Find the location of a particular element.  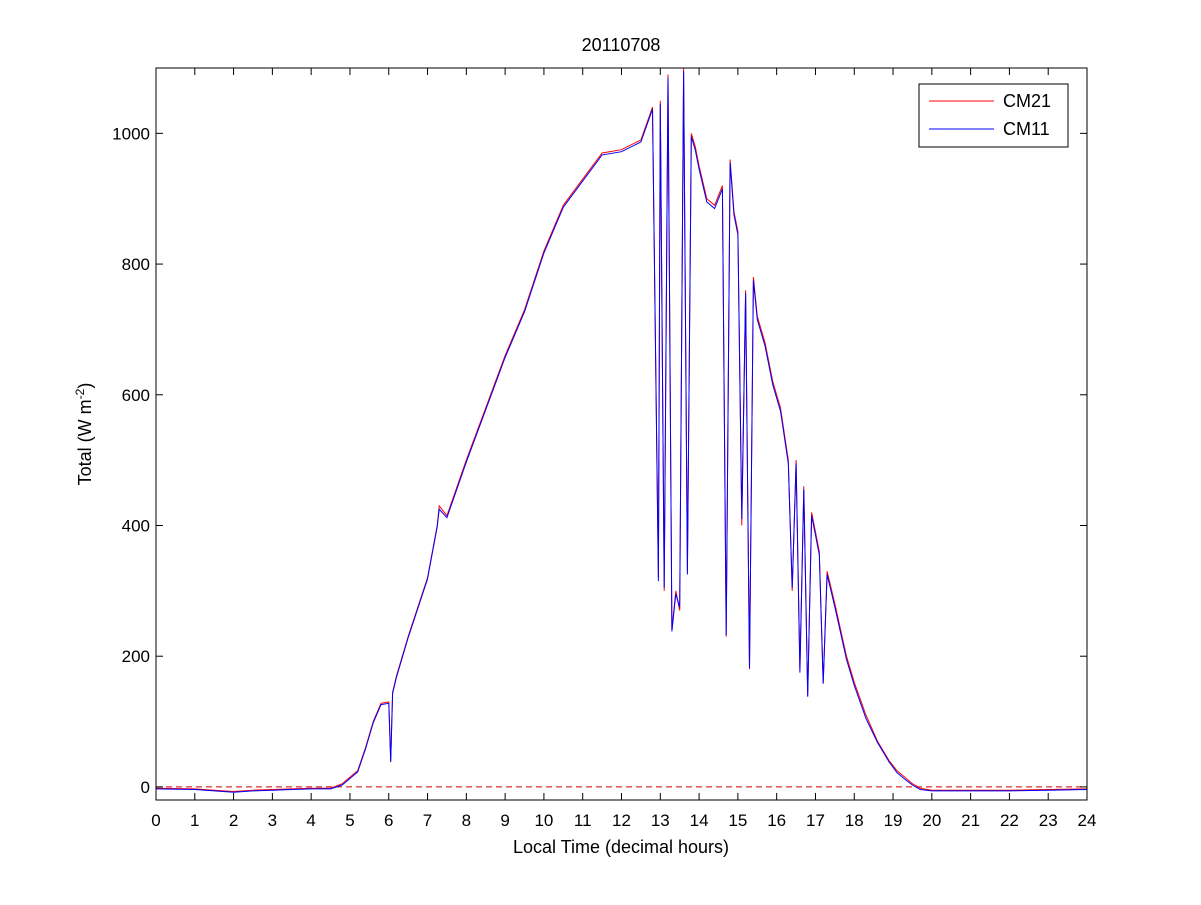

y-tick-label: 600 is located at coordinates (136, 395).